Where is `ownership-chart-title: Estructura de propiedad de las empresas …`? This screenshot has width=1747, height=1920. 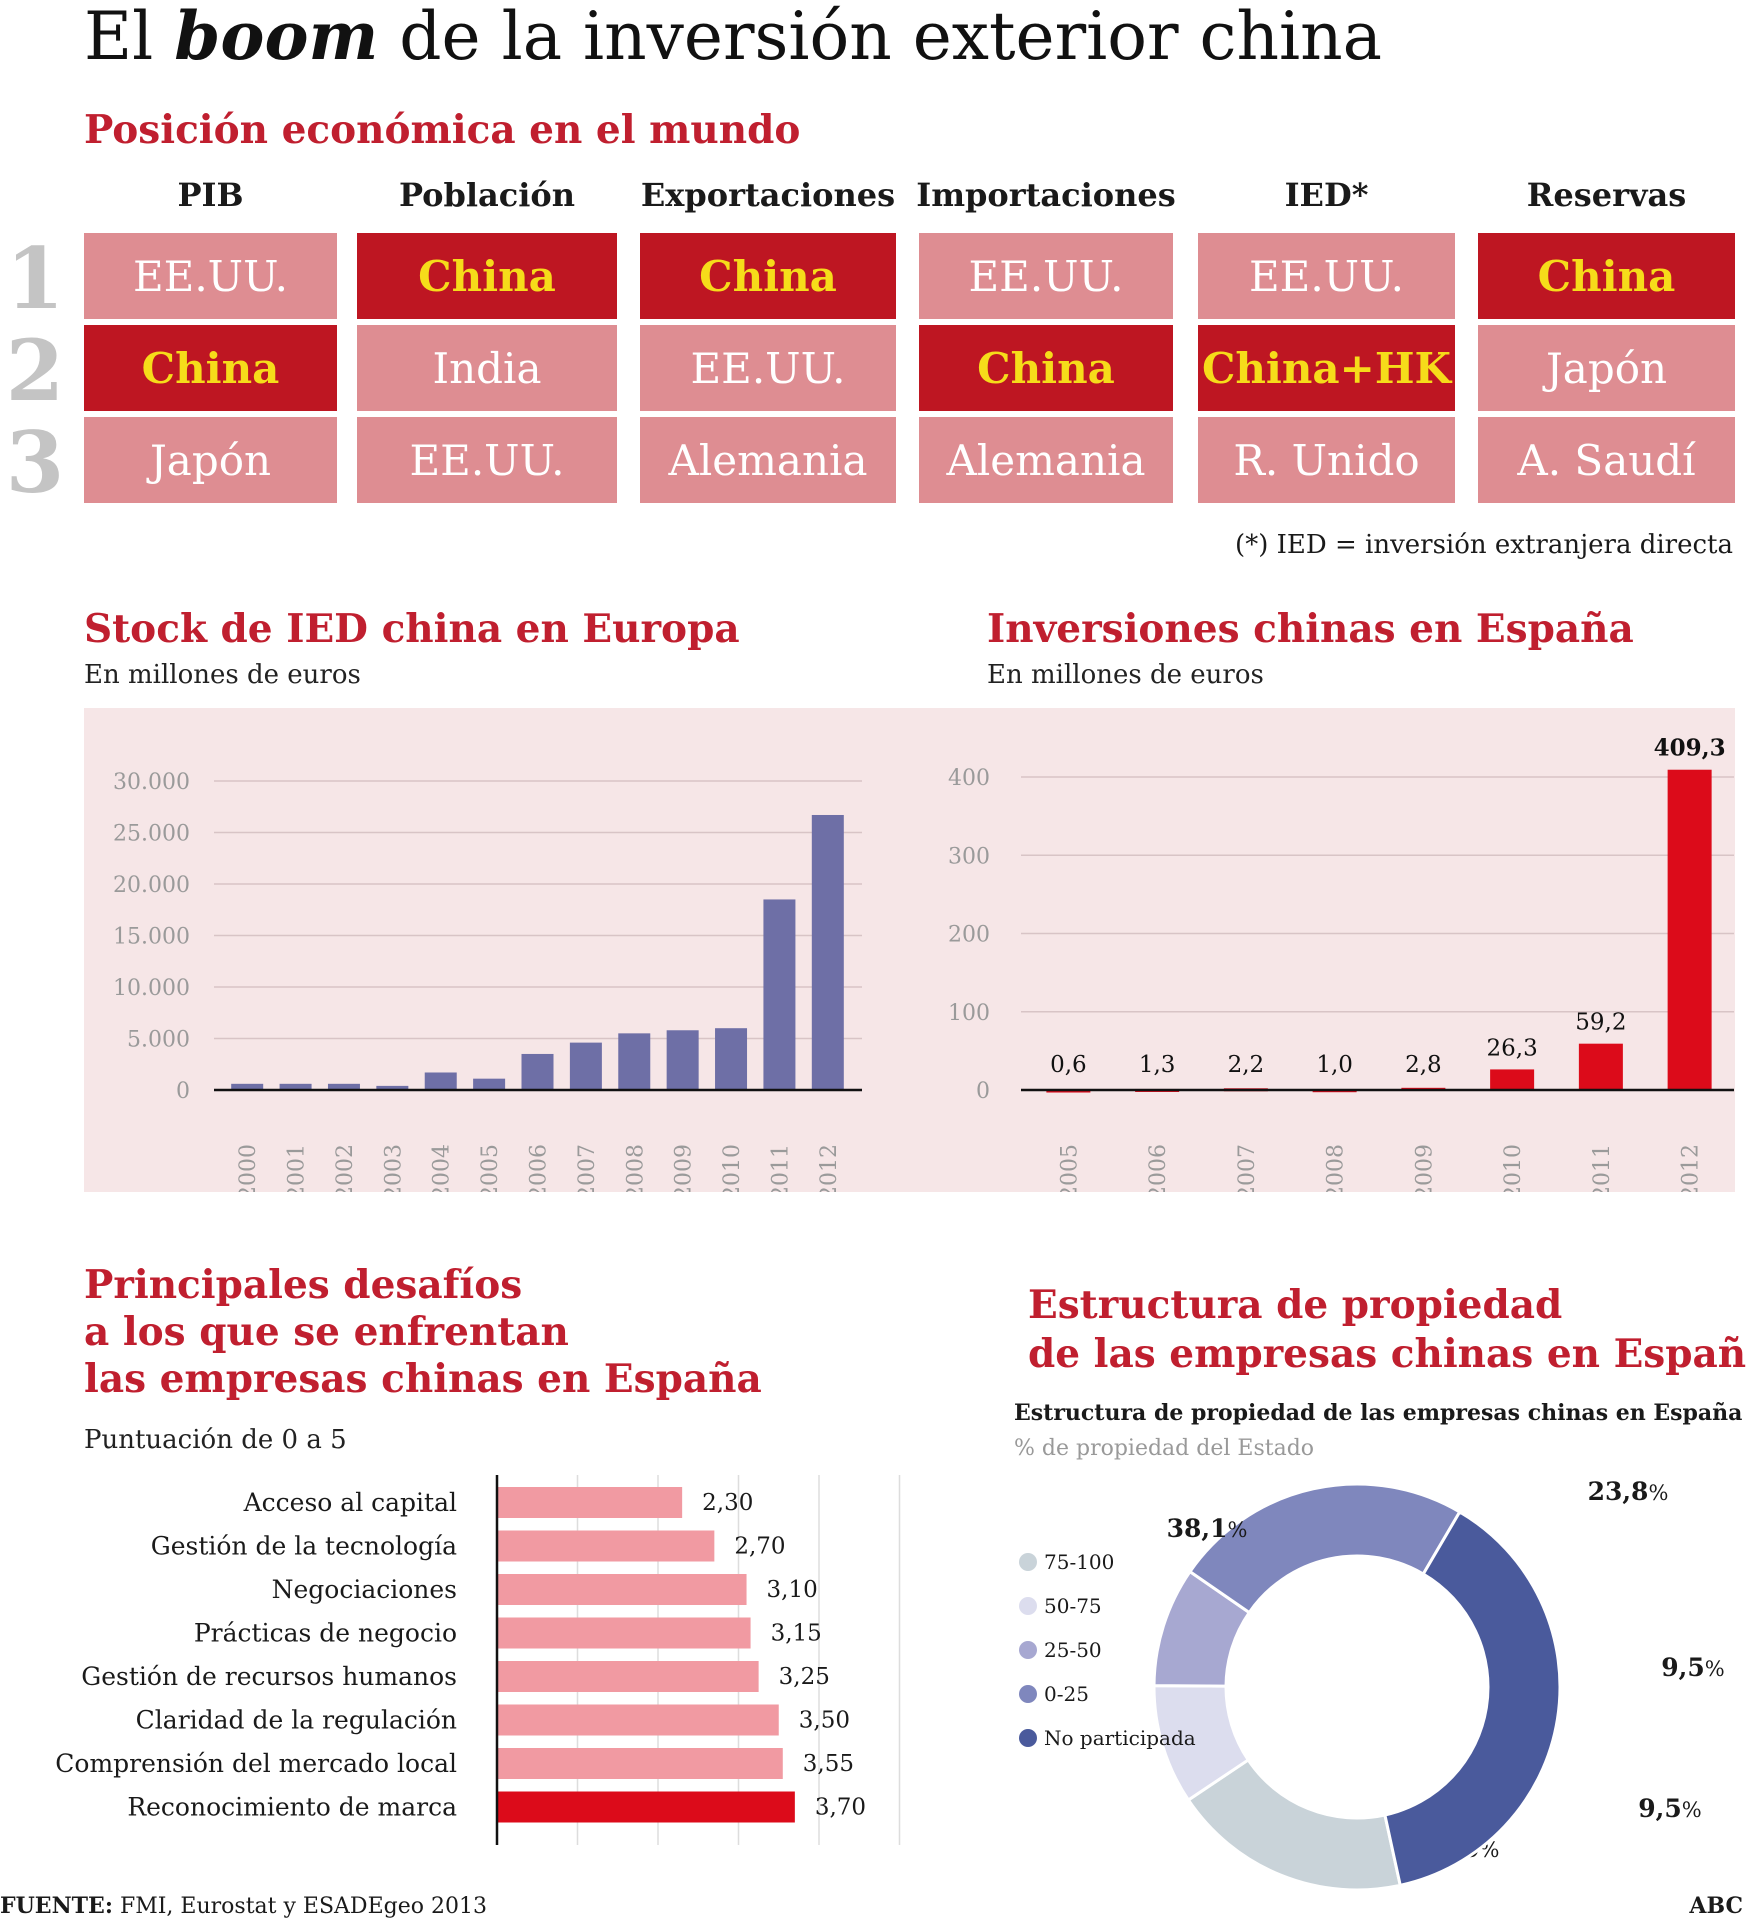
ownership-chart-title: Estructura de propiedad de las empresas … is located at coordinates (1378, 1413).